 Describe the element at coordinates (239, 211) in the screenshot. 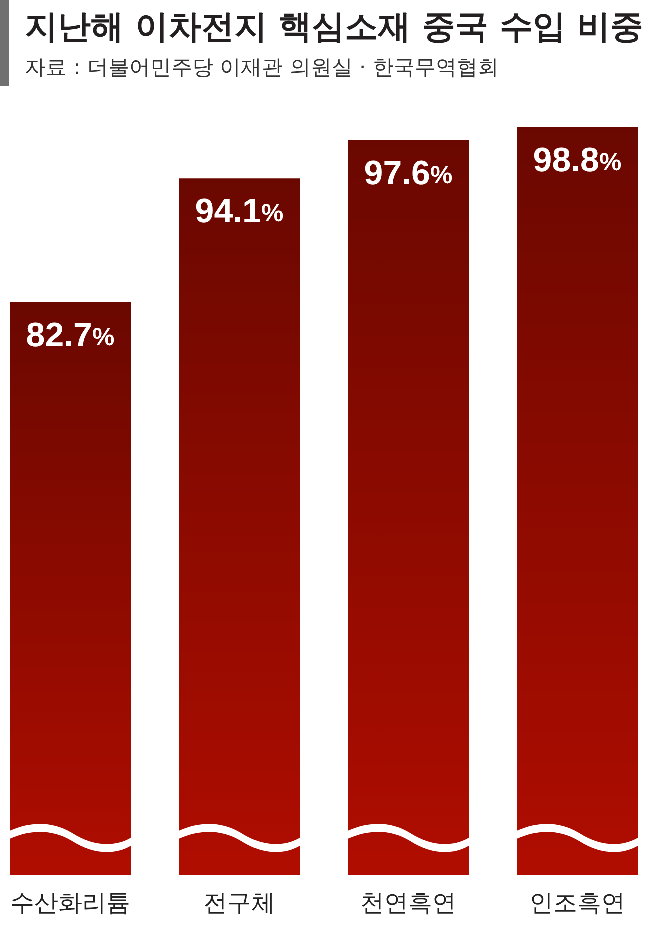

I see `data-label: 94.1%` at that location.